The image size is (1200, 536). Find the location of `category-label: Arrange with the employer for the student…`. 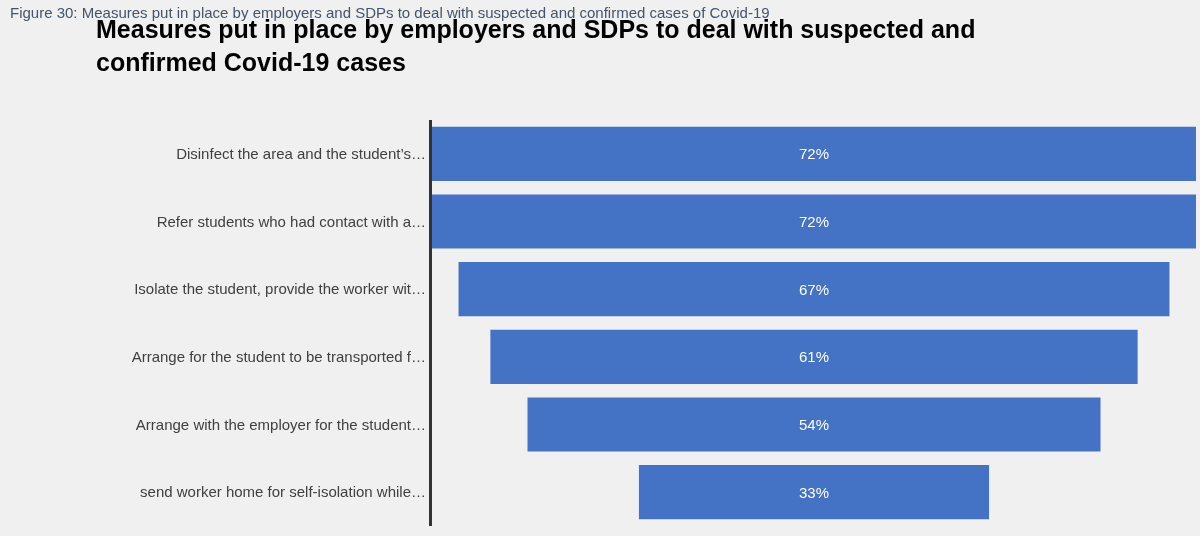

category-label: Arrange with the employer for the student… is located at coordinates (280, 424).